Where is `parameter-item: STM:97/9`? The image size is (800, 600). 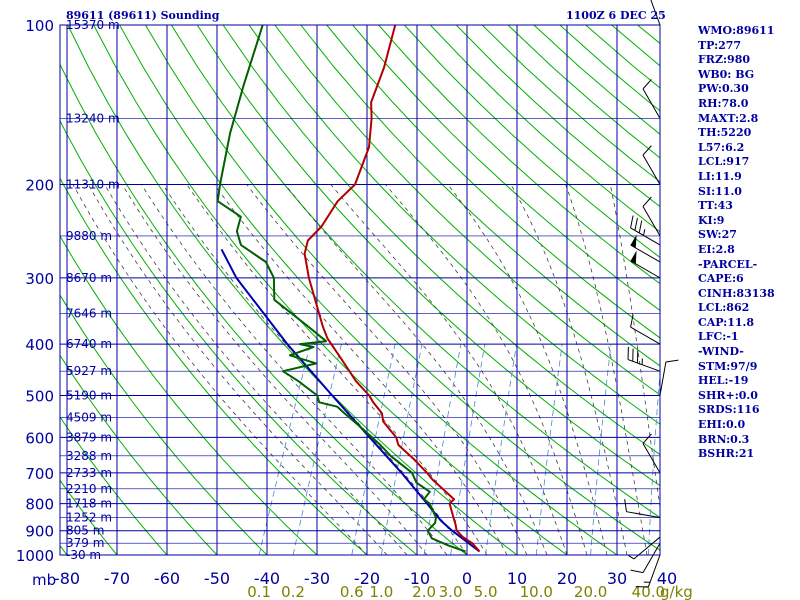
parameter-item: STM:97/9 is located at coordinates (728, 366).